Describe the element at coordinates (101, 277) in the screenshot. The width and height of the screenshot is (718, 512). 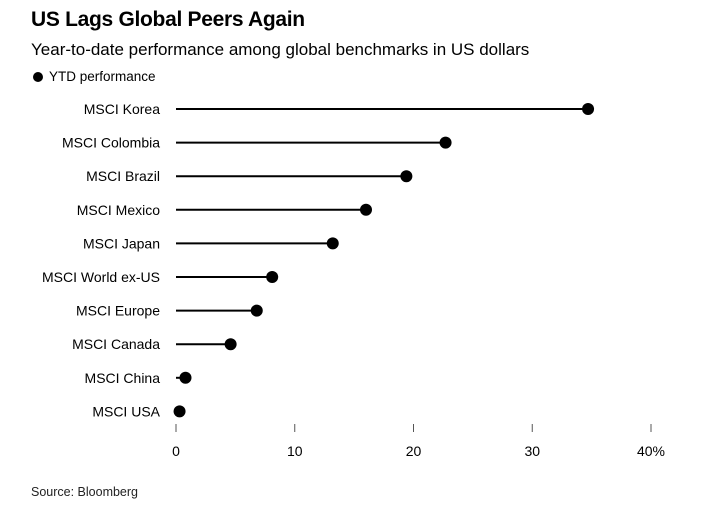
I see `category-label: MSCI World ex-US` at that location.